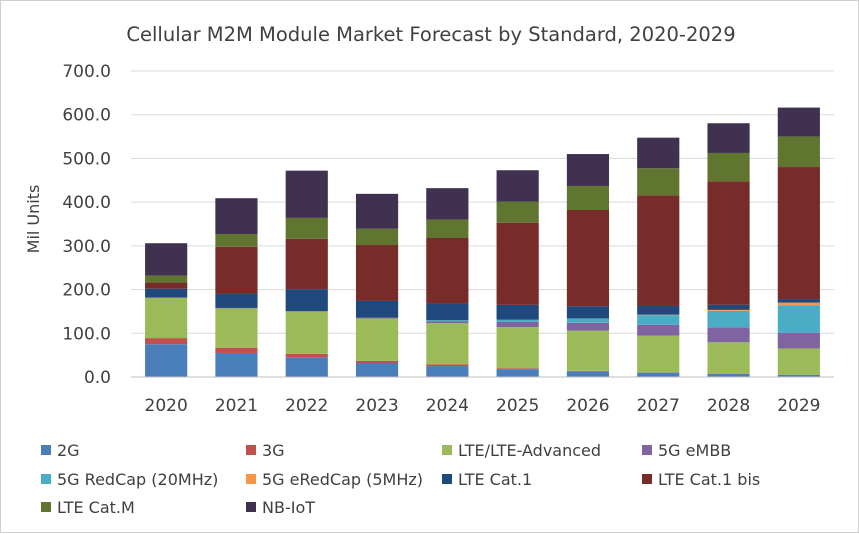 This screenshot has height=534, width=859. I want to click on bar-segment-lte-cat-m-2021, so click(236, 240).